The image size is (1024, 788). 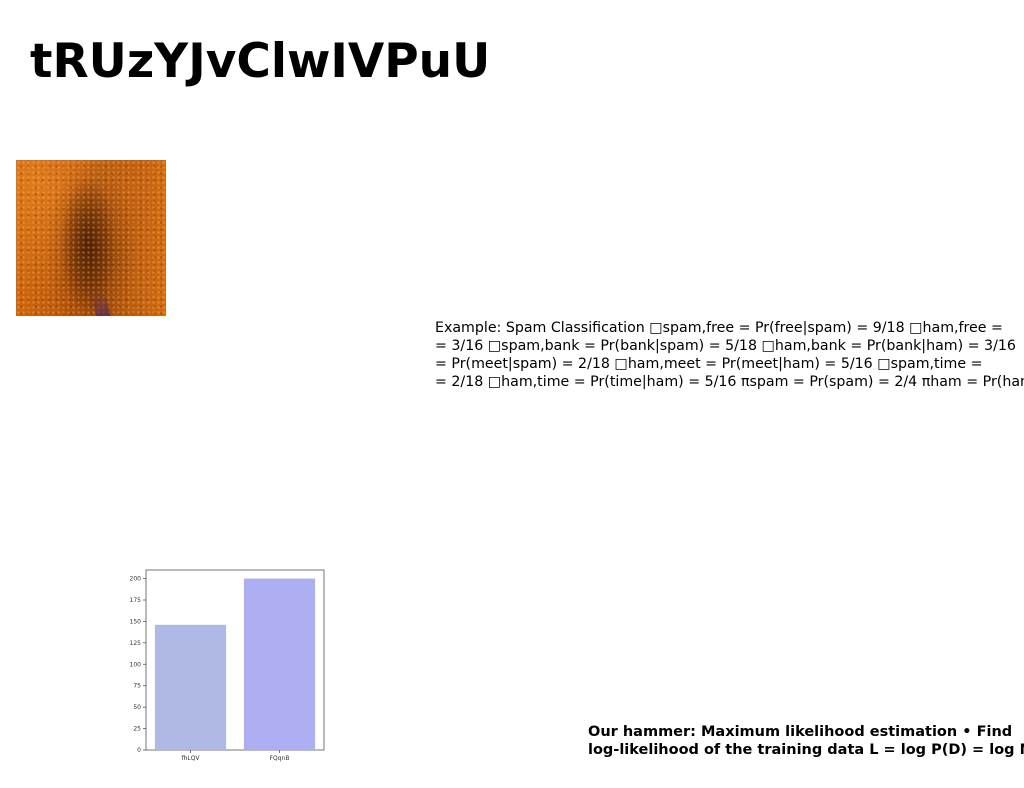 I want to click on photo-texture, so click(x=91, y=238).